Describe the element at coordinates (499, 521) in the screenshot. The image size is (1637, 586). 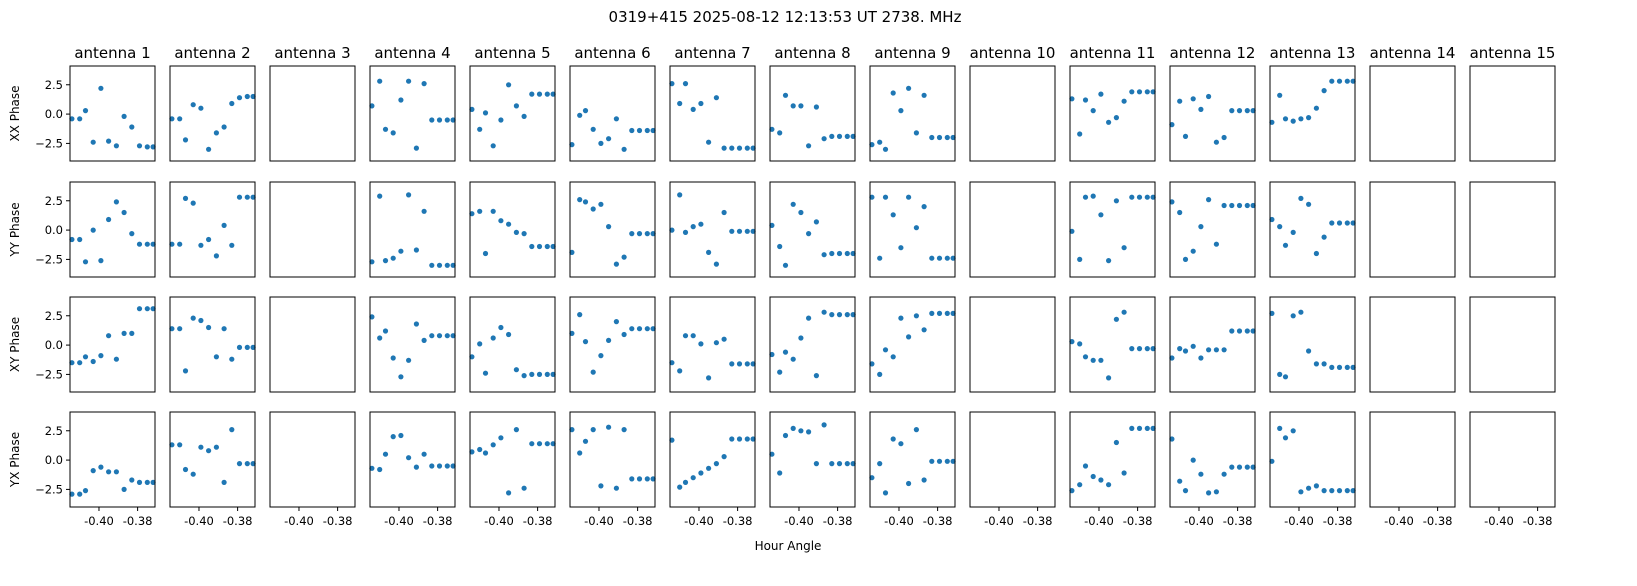
I see `x-tick-label: -0.40` at that location.